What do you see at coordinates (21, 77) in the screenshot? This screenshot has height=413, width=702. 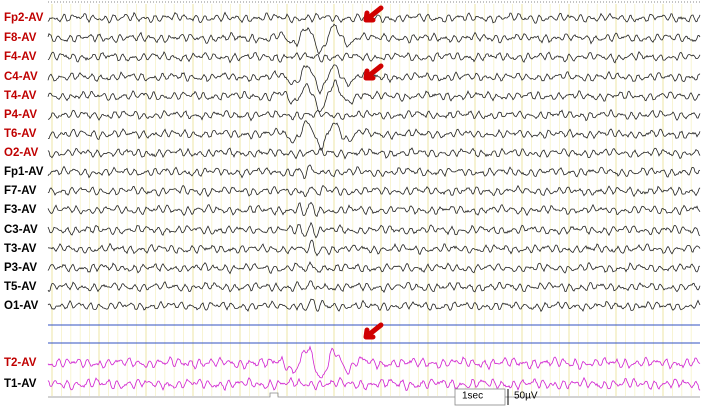 I see `channel-label: C4-AV` at bounding box center [21, 77].